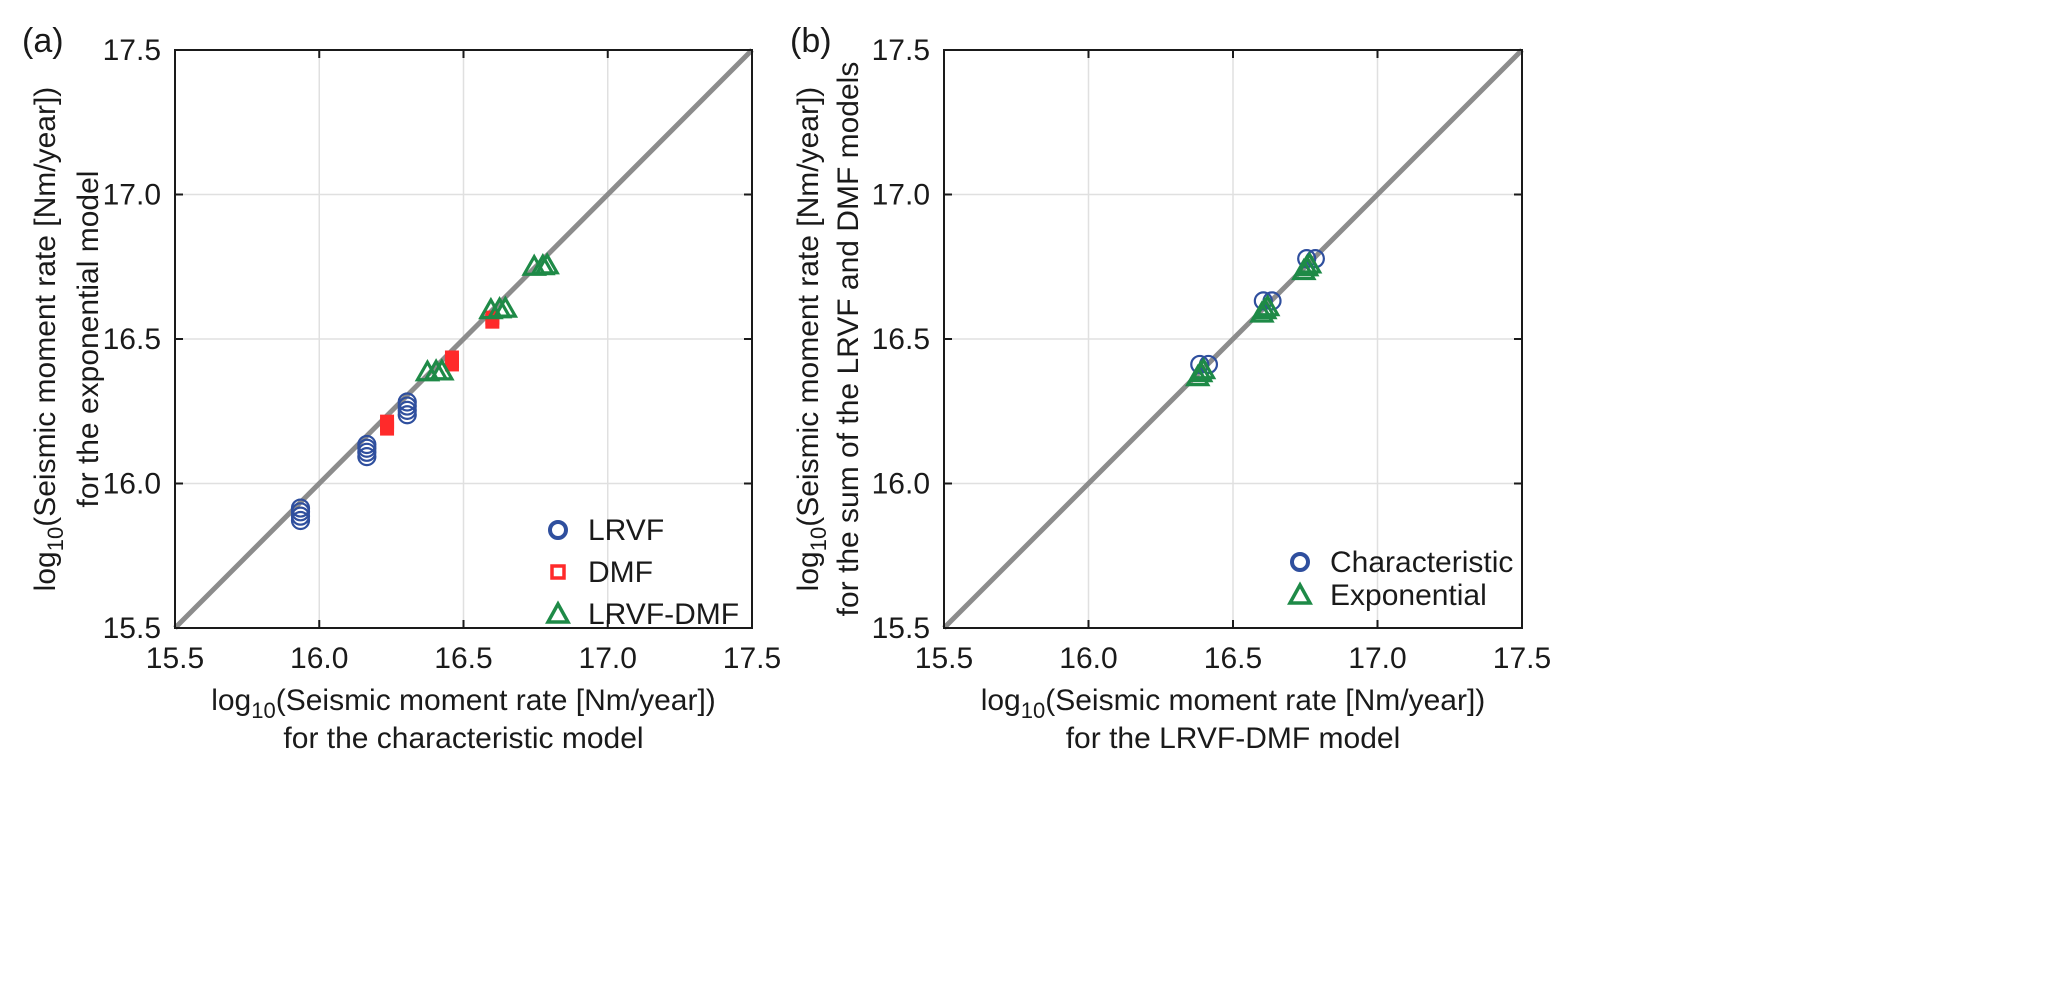  What do you see at coordinates (463, 738) in the screenshot?
I see `x-axis-title-line2: for the characteristic model` at bounding box center [463, 738].